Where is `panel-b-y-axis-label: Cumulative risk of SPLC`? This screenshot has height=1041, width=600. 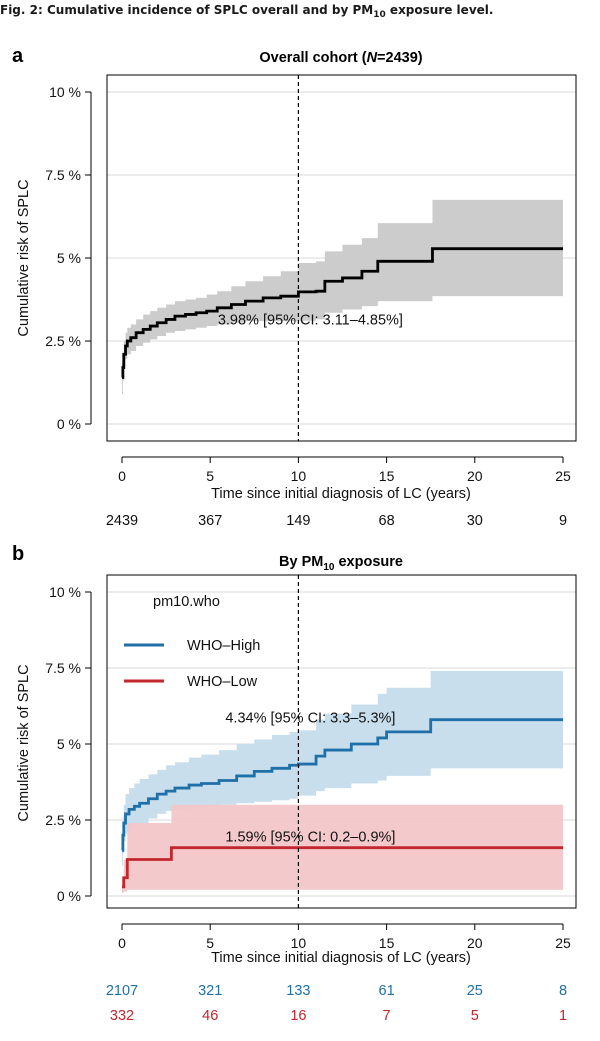 panel-b-y-axis-label: Cumulative risk of SPLC is located at coordinates (24, 742).